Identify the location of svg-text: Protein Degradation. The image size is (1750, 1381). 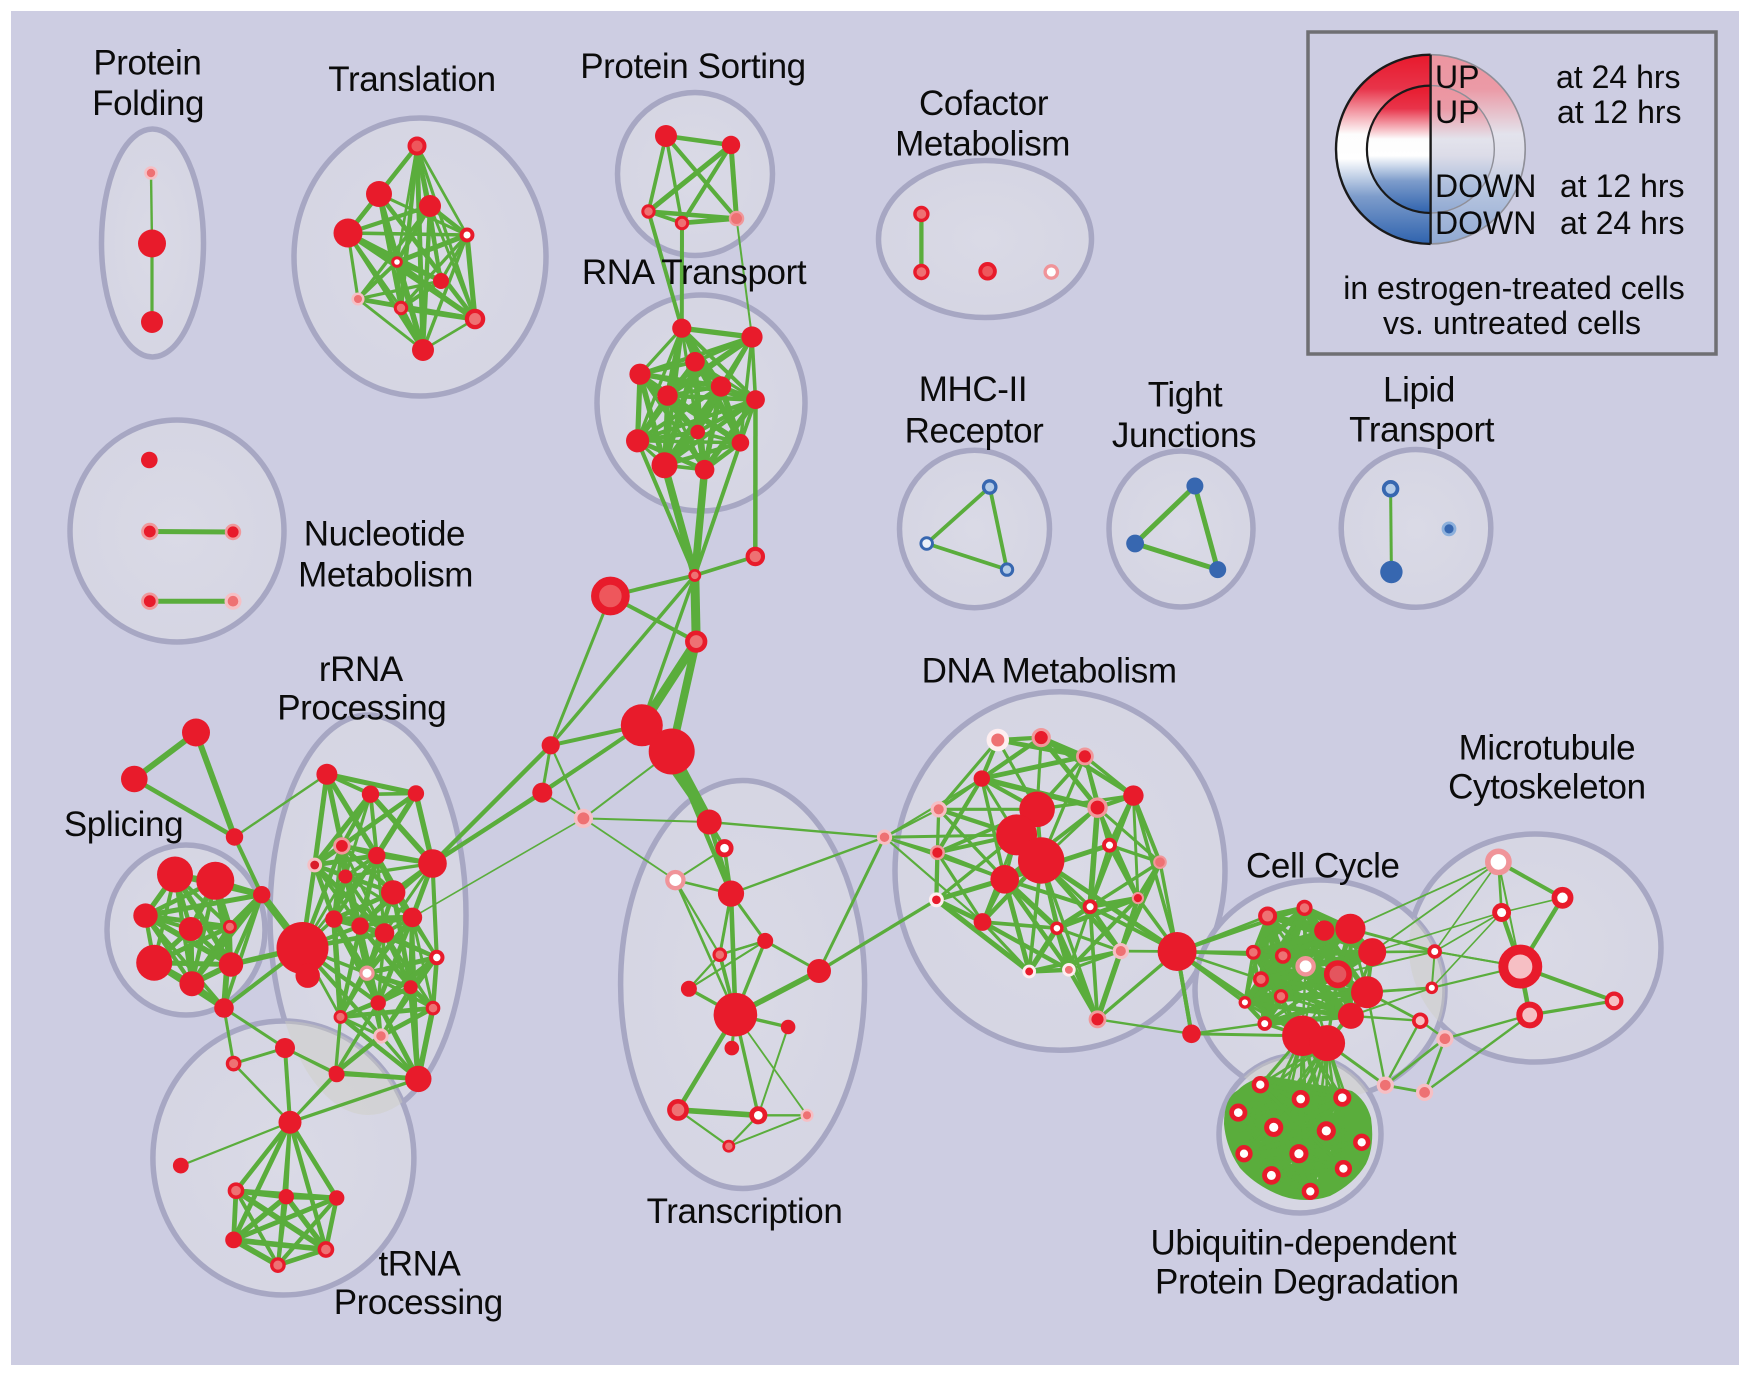
(1307, 1282).